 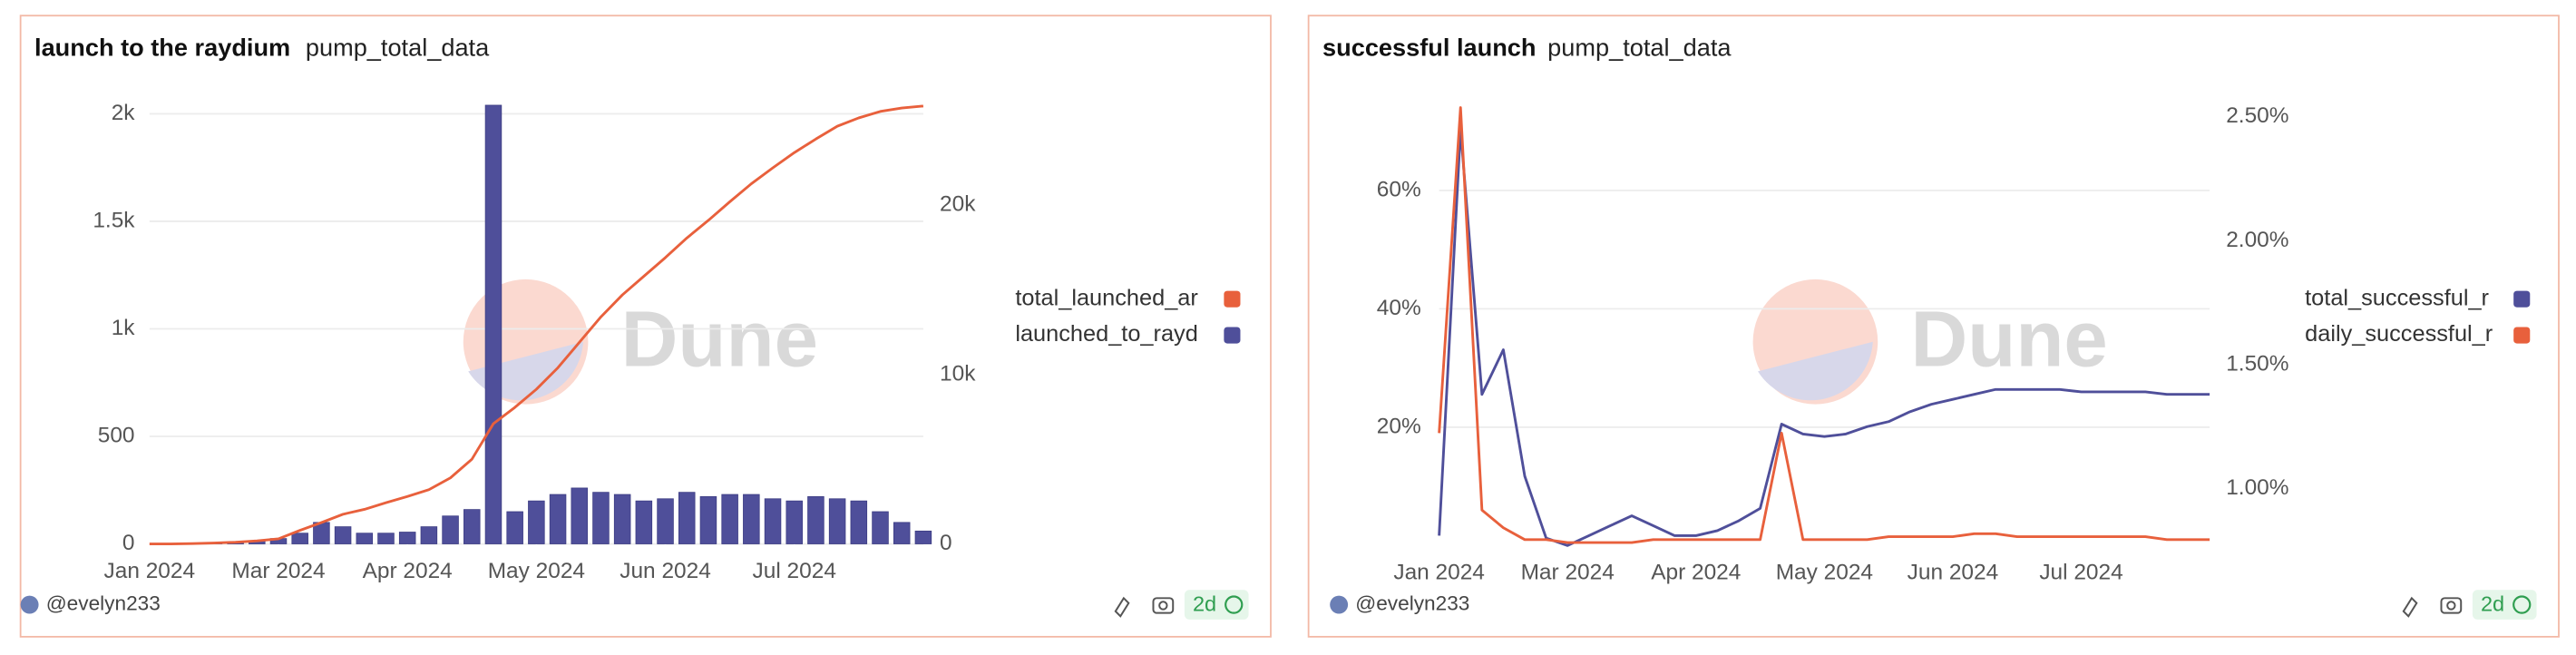 What do you see at coordinates (1399, 426) in the screenshot?
I see `y-tick-label: 20%` at bounding box center [1399, 426].